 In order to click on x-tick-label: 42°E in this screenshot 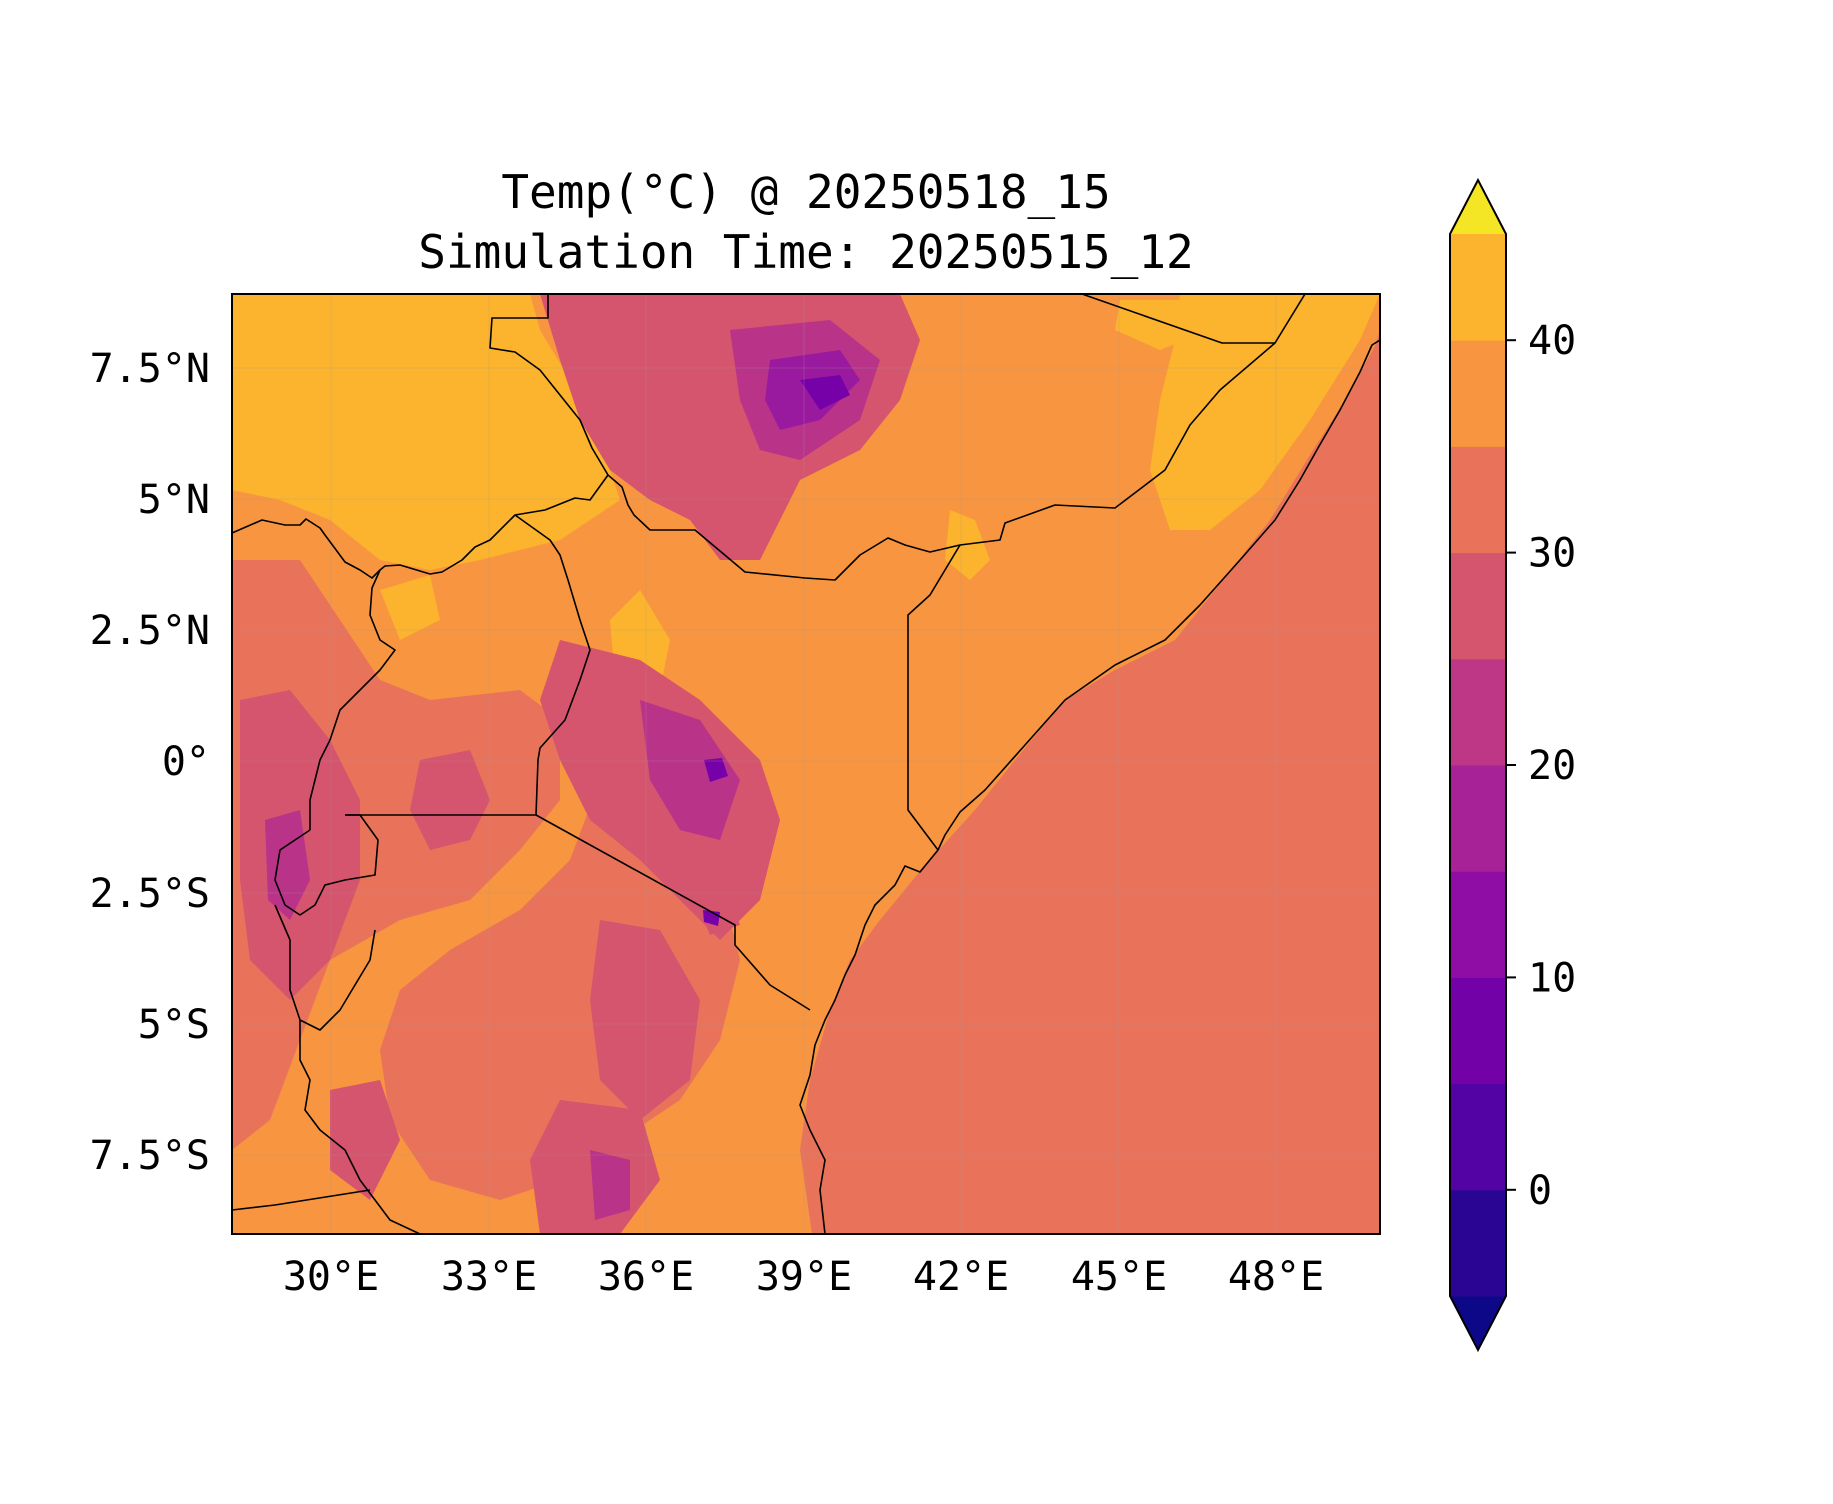, I will do `click(961, 1277)`.